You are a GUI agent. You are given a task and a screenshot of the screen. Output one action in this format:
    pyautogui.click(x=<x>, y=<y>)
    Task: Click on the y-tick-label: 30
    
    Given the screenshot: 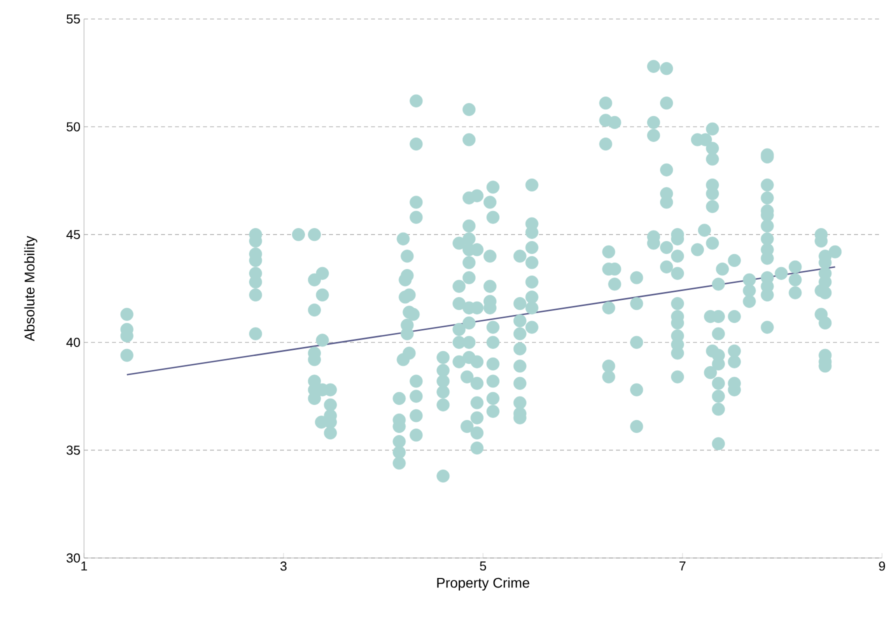 What is the action you would take?
    pyautogui.click(x=73, y=558)
    